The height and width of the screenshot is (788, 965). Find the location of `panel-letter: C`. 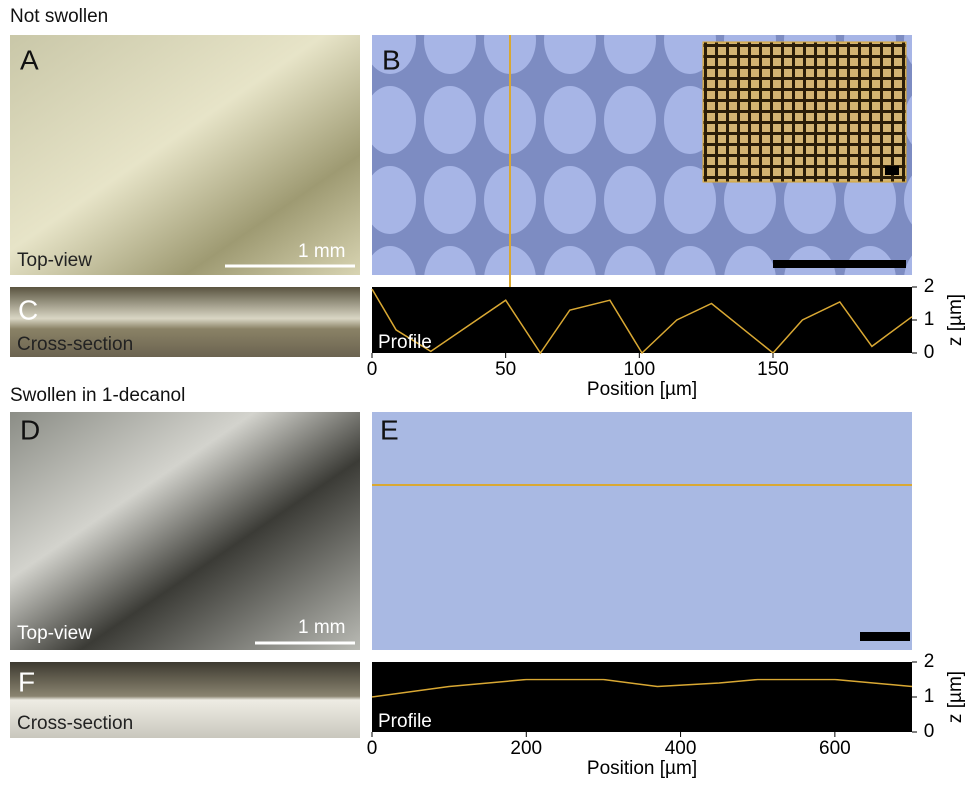

panel-letter: C is located at coordinates (28, 309).